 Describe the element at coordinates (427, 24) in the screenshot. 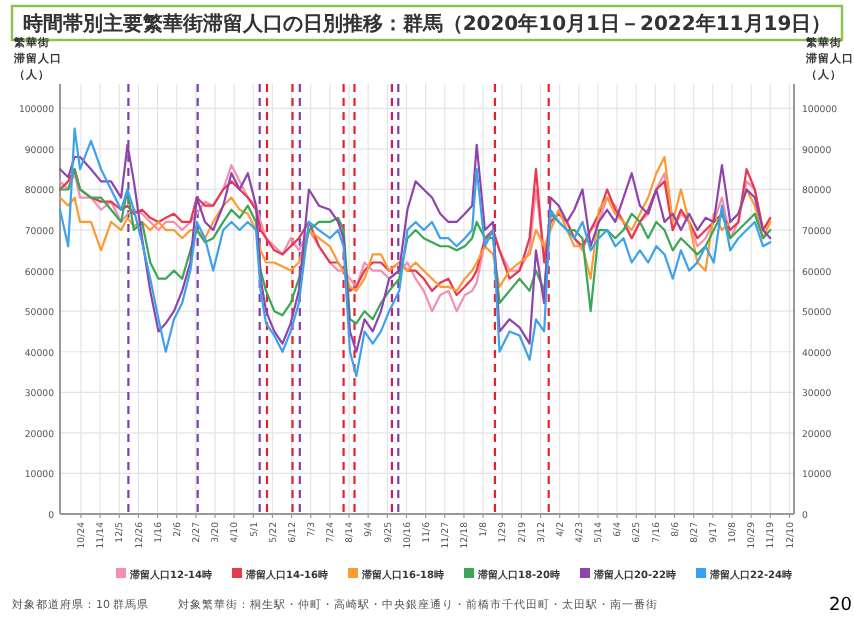

I see `chart-title: 時間帯別主要繁華街滞留人口の日別推移：群馬（2020年10月1日－2022年11月19日）` at that location.